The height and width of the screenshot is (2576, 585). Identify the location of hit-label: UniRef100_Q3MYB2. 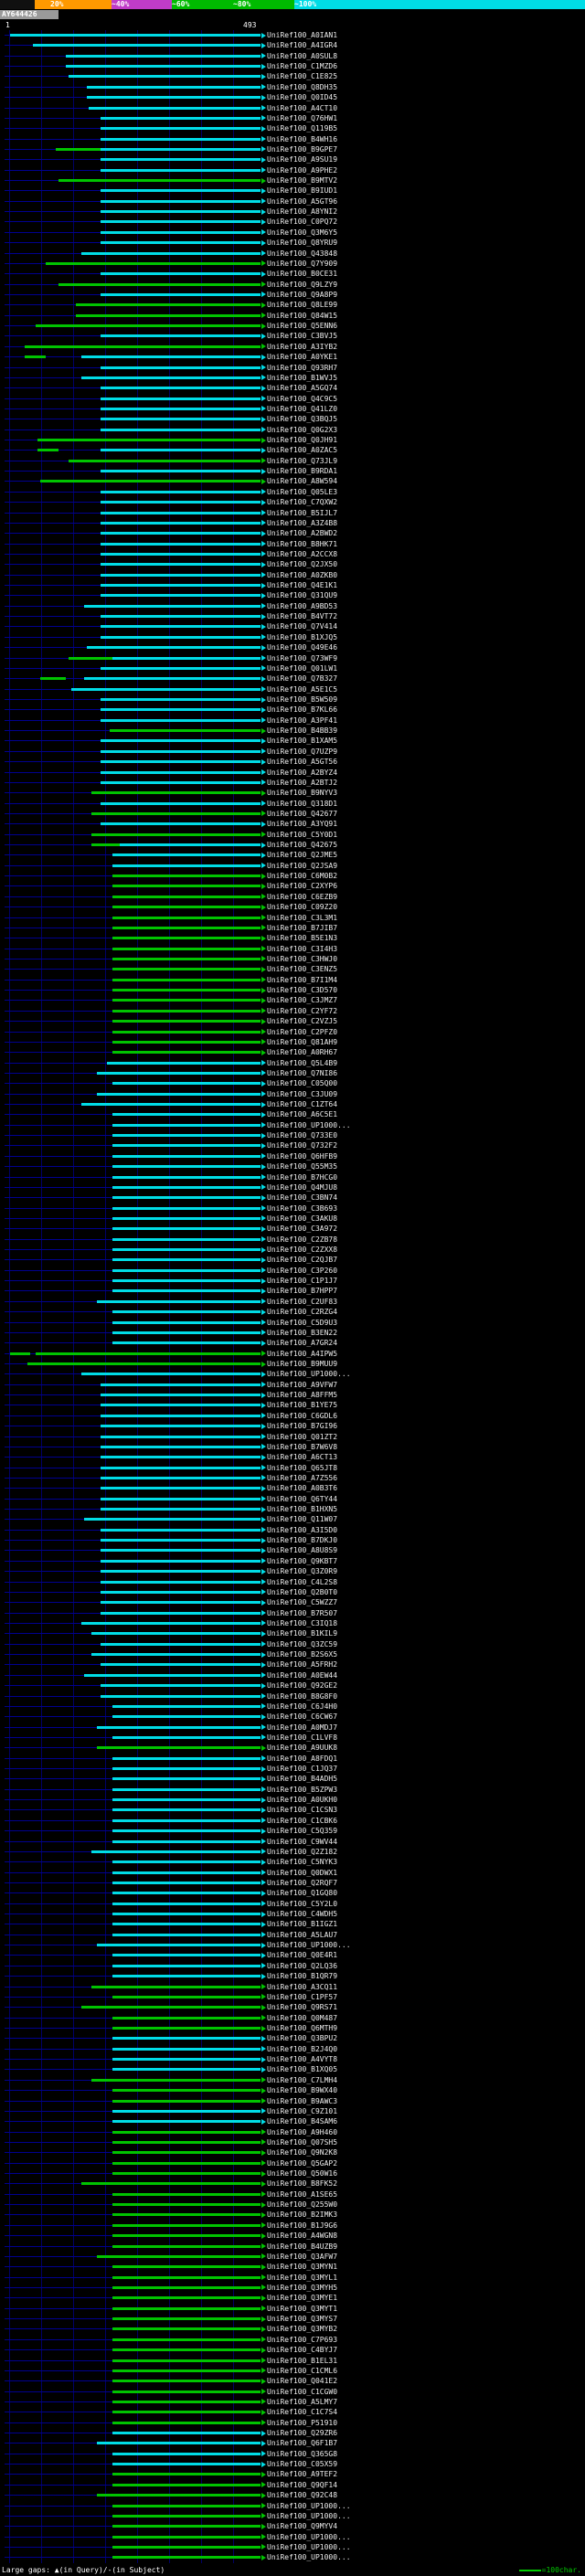
(302, 2329).